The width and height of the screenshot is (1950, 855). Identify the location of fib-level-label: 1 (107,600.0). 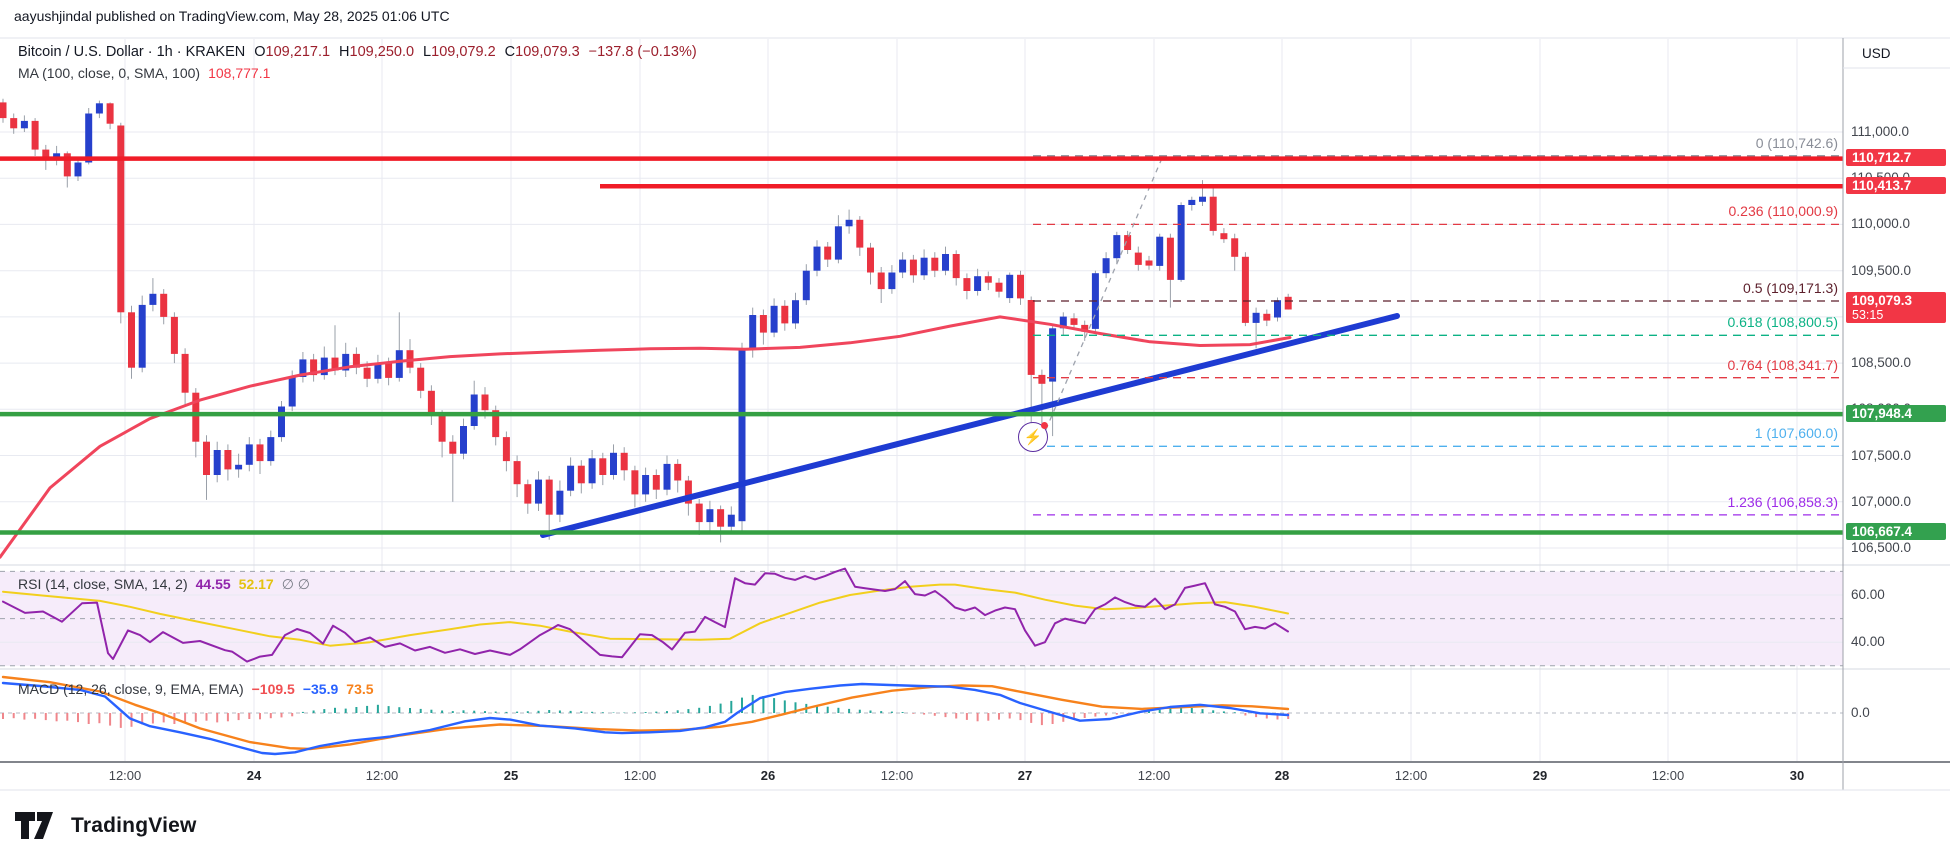
(1796, 433).